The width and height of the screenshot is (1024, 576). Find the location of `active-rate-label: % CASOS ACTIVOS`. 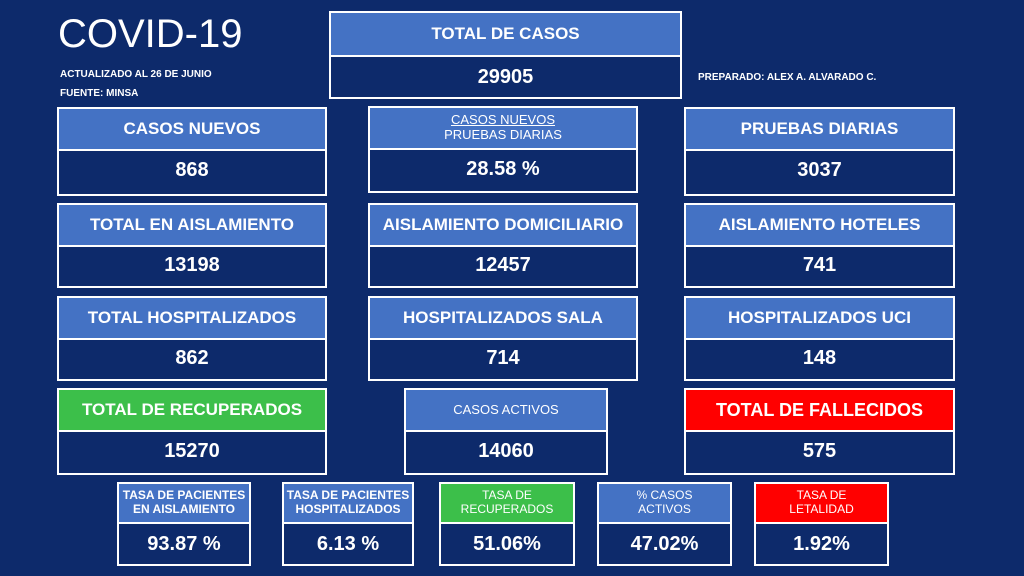

active-rate-label: % CASOS ACTIVOS is located at coordinates (664, 504).